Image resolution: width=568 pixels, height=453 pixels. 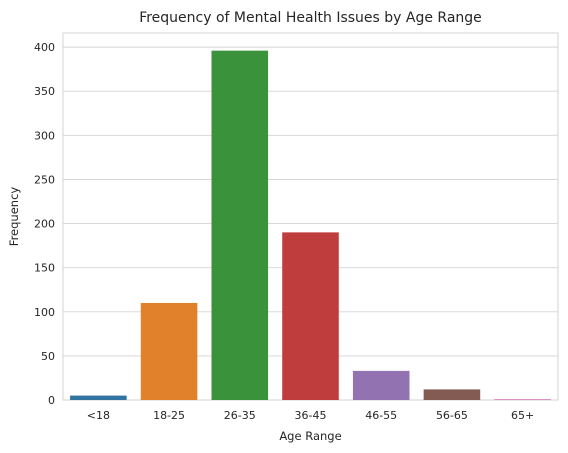 What do you see at coordinates (44, 312) in the screenshot?
I see `y-tick-label: 100` at bounding box center [44, 312].